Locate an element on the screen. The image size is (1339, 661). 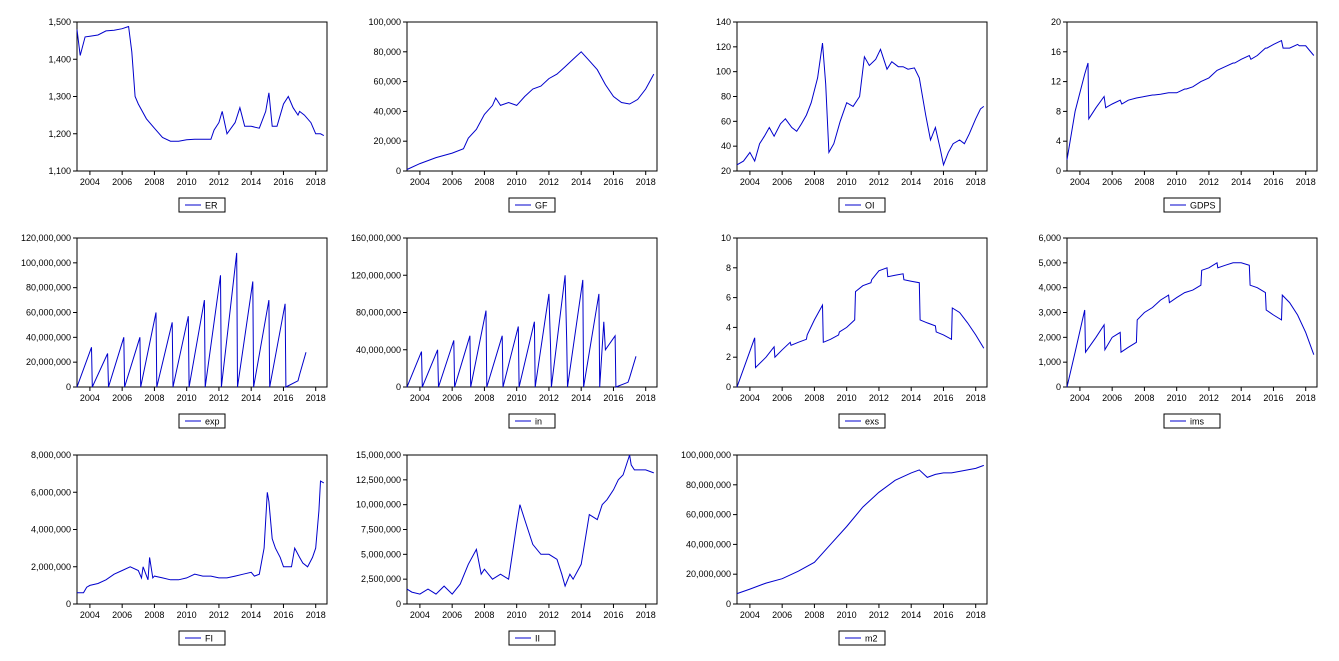
y-tick-label: 5,000,000 is located at coordinates (381, 554).